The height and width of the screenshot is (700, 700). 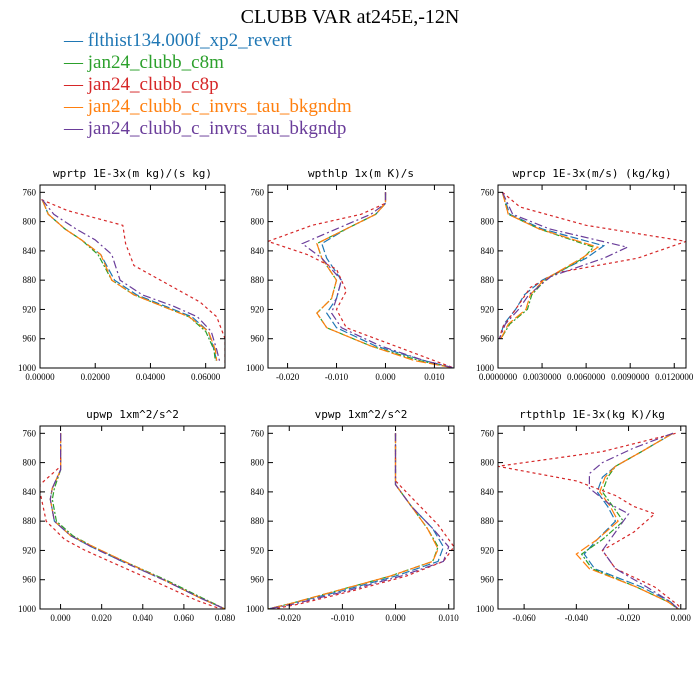 What do you see at coordinates (132, 414) in the screenshot?
I see `chart-title: upwp 1xm^2/s^2` at bounding box center [132, 414].